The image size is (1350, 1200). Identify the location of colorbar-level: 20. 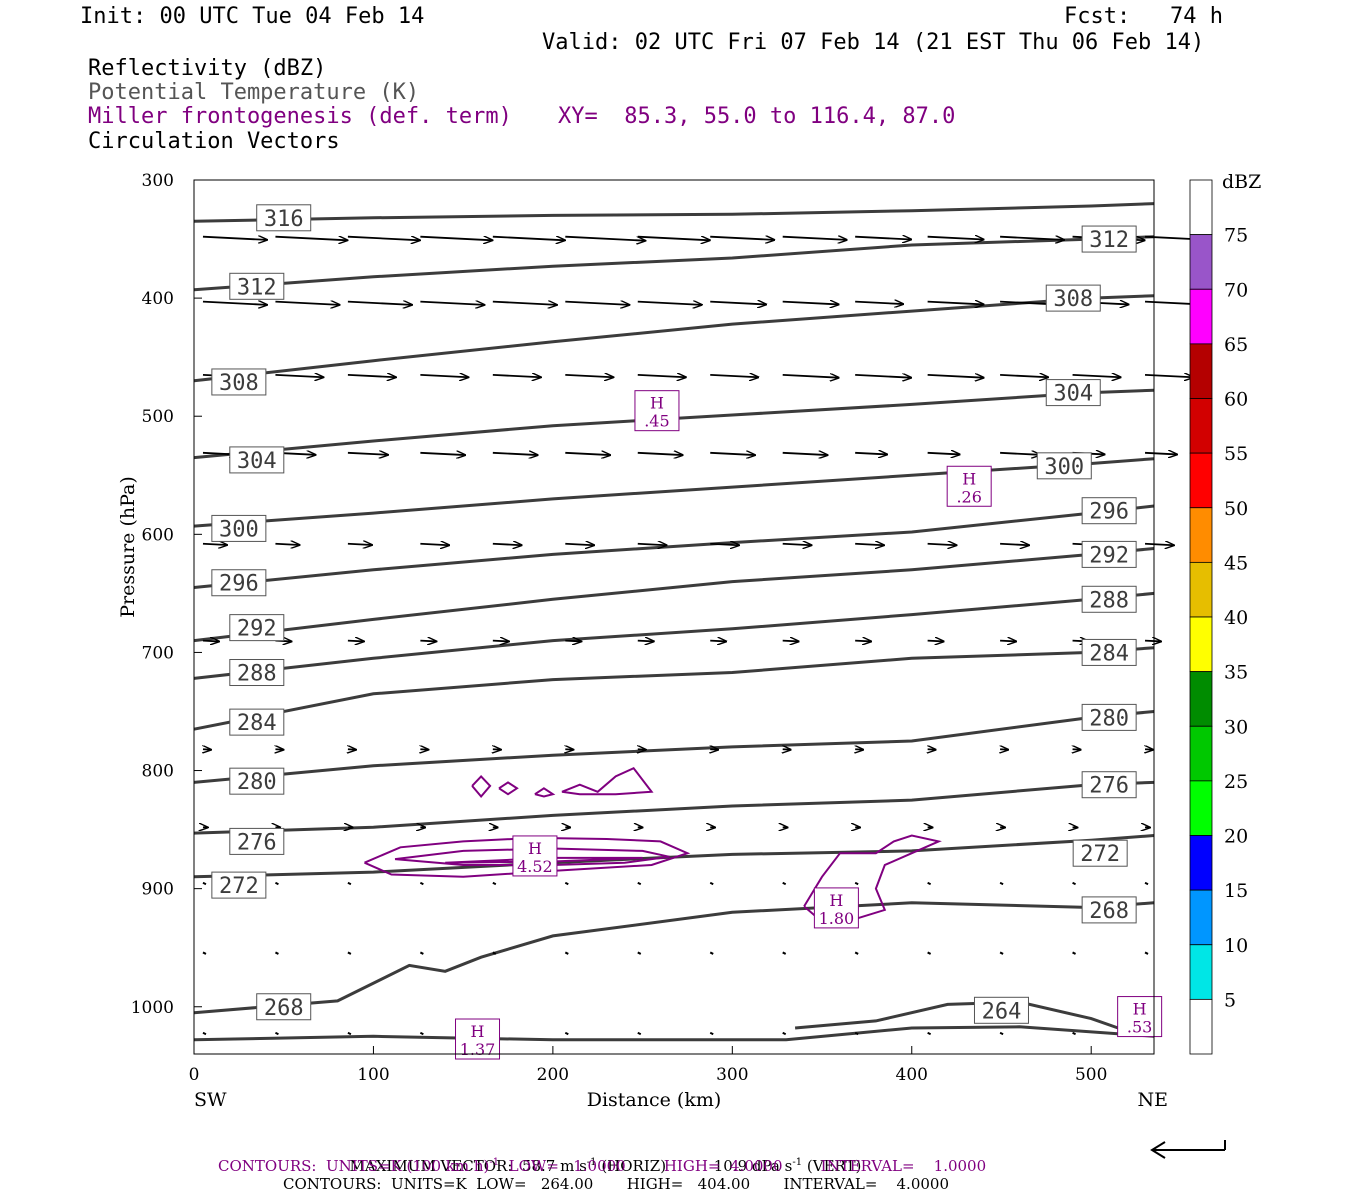
(1236, 837).